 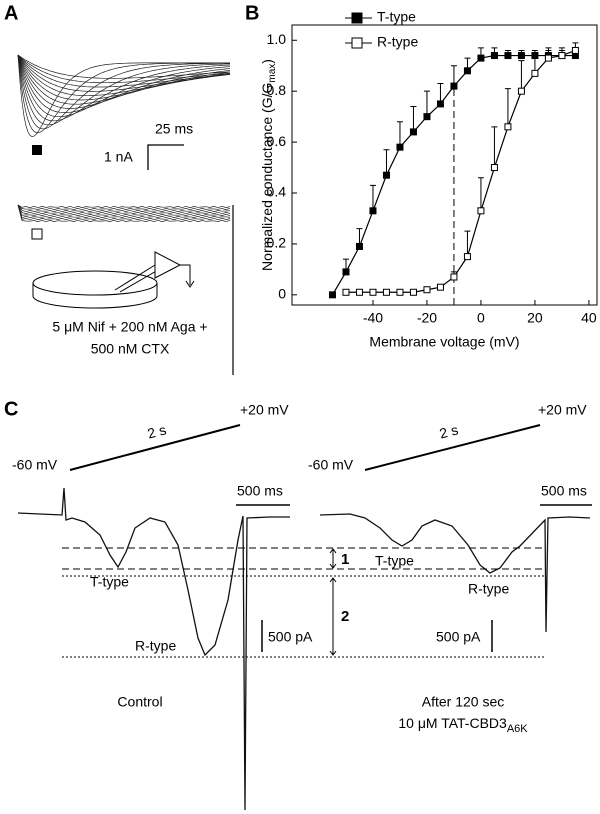 I want to click on condition: 5 μM Nif + 200 nM Aga +, so click(x=129, y=327).